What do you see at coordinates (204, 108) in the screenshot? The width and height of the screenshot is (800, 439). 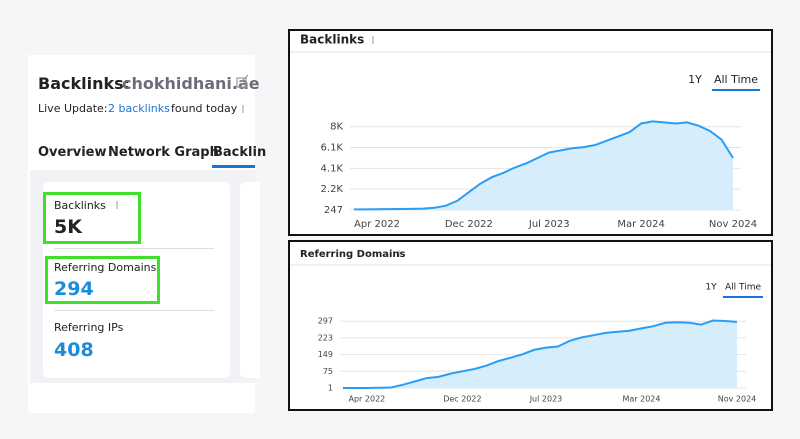 I see `live-update-suffix: found today` at bounding box center [204, 108].